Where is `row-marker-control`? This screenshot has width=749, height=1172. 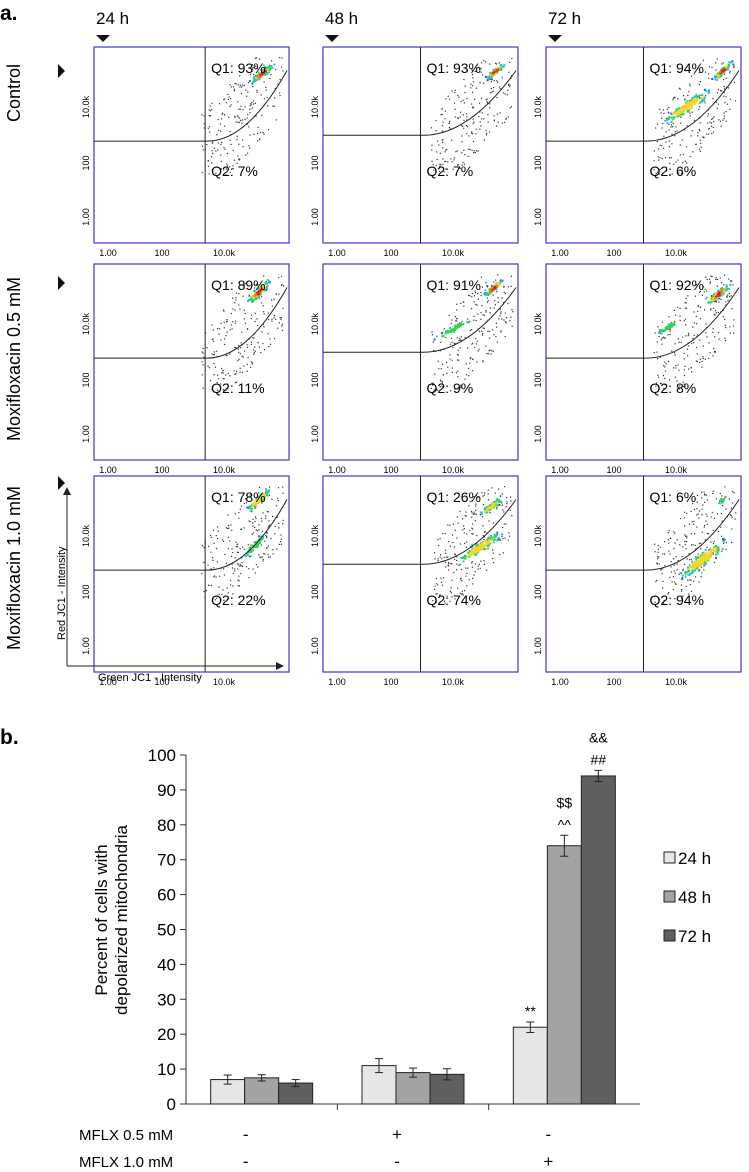 row-marker-control is located at coordinates (61, 71).